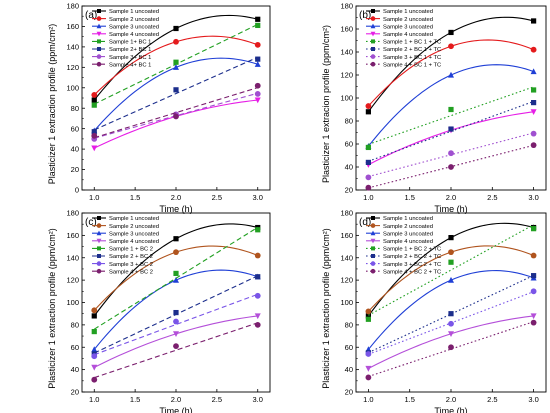  What do you see at coordinates (346, 75) in the screenshot?
I see `y-tick-label: 120` at bounding box center [346, 75].